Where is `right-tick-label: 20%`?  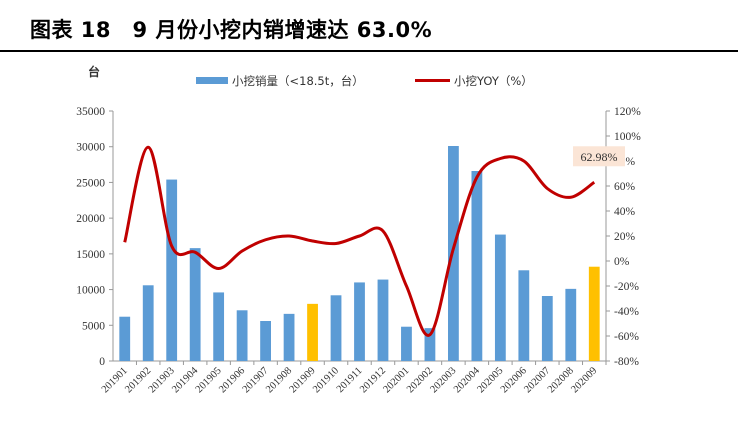 right-tick-label: 20% is located at coordinates (625, 237).